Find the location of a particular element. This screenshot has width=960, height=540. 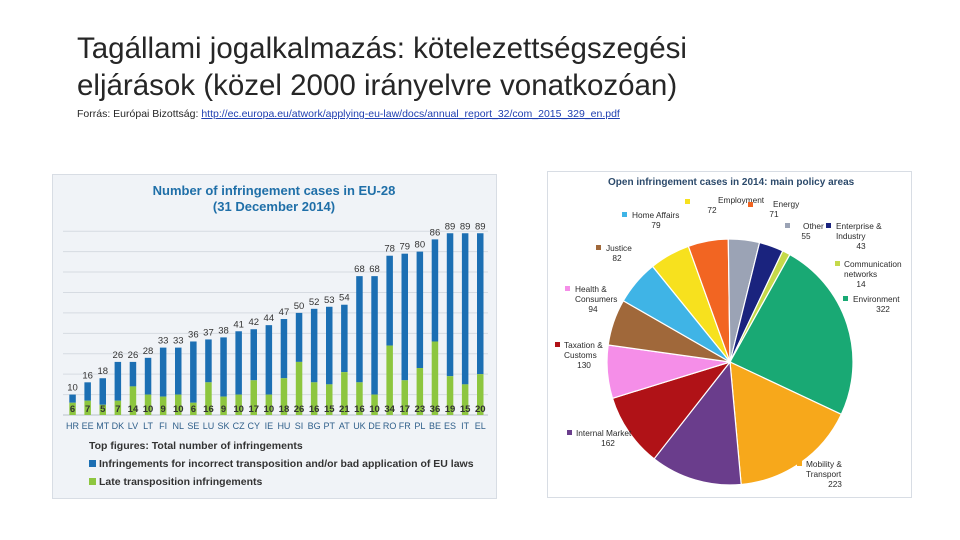

pie-label-value: 130 is located at coordinates (584, 365).